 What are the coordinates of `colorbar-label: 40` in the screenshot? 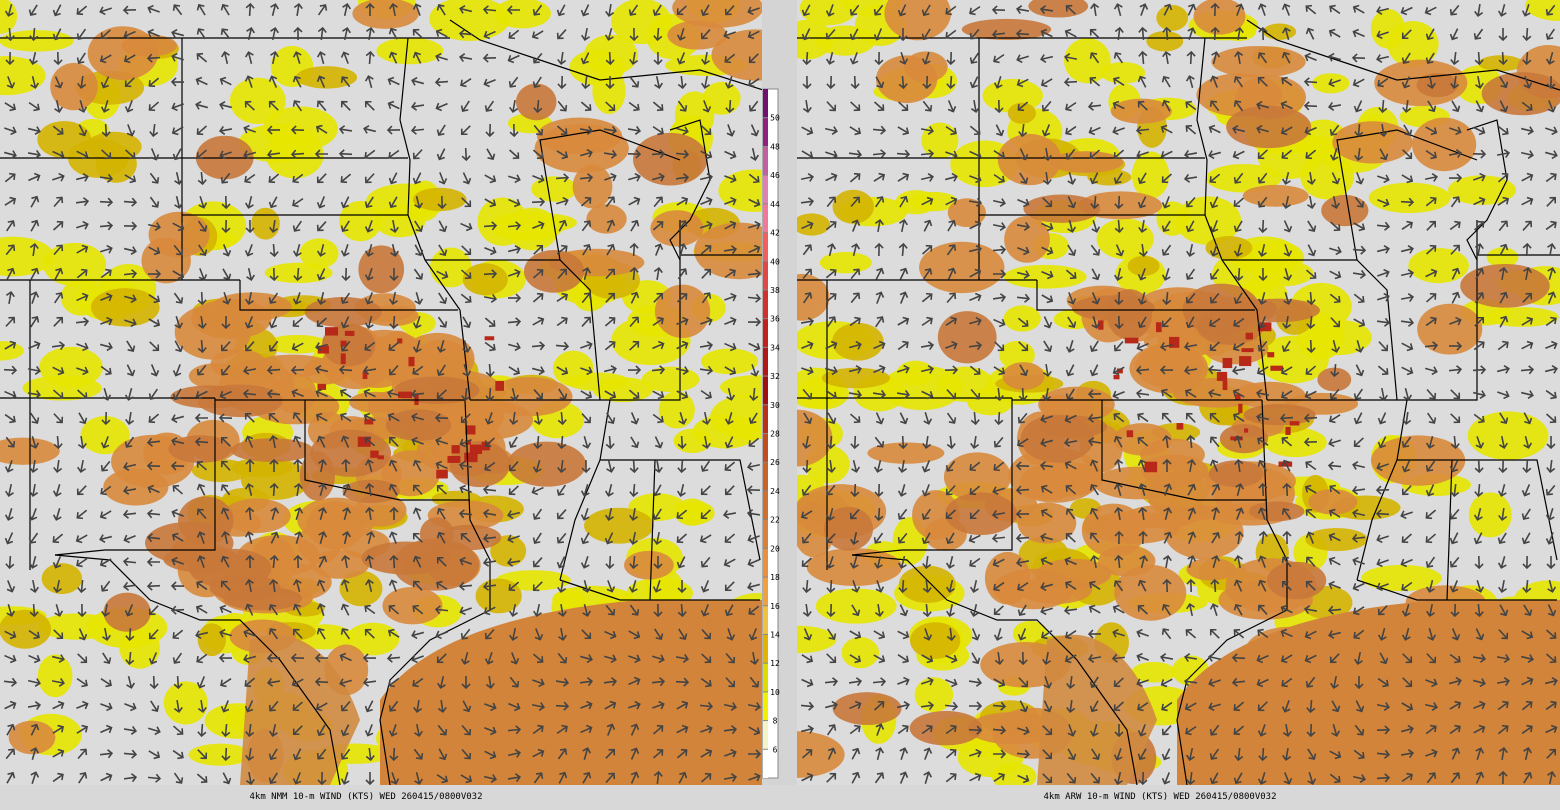 It's located at (775, 261).